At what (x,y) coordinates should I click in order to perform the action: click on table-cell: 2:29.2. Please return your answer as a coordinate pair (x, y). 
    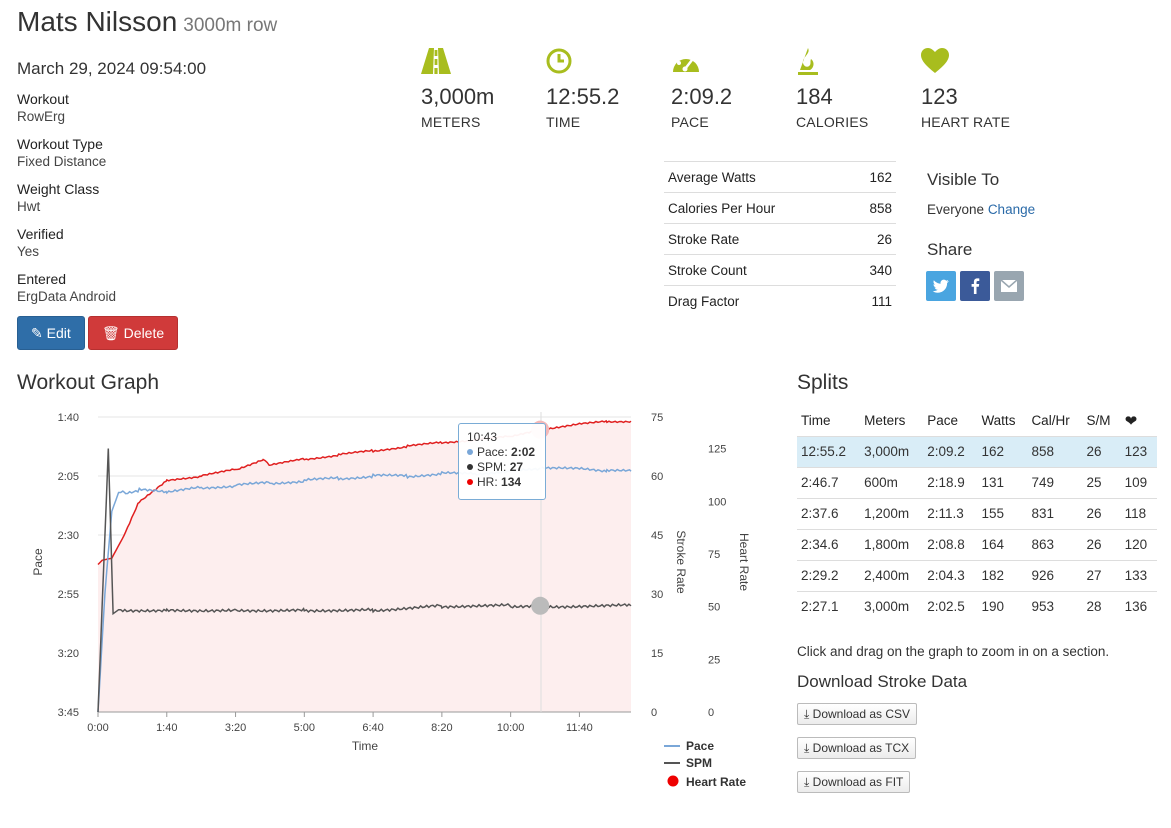
    Looking at the image, I should click on (829, 575).